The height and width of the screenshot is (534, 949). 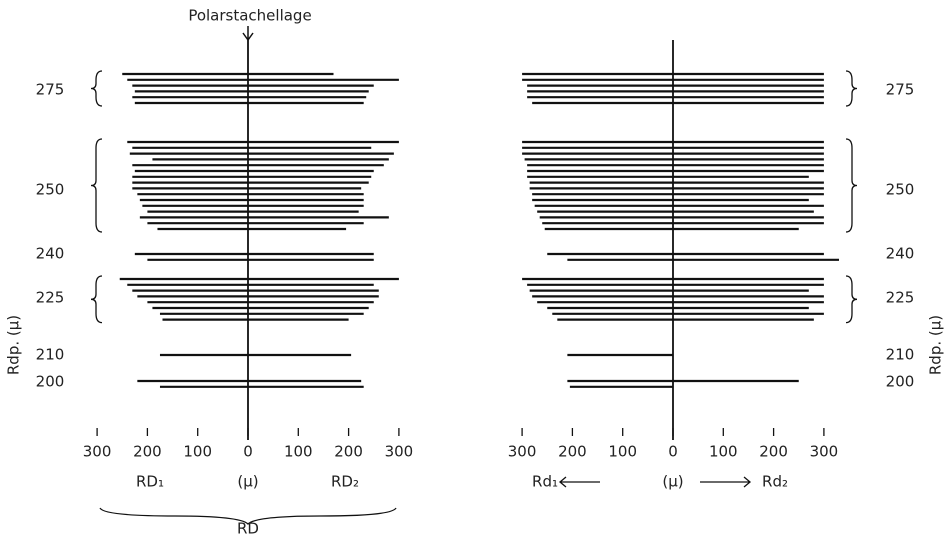 What do you see at coordinates (545, 482) in the screenshot?
I see `axis-label: Rd₁` at bounding box center [545, 482].